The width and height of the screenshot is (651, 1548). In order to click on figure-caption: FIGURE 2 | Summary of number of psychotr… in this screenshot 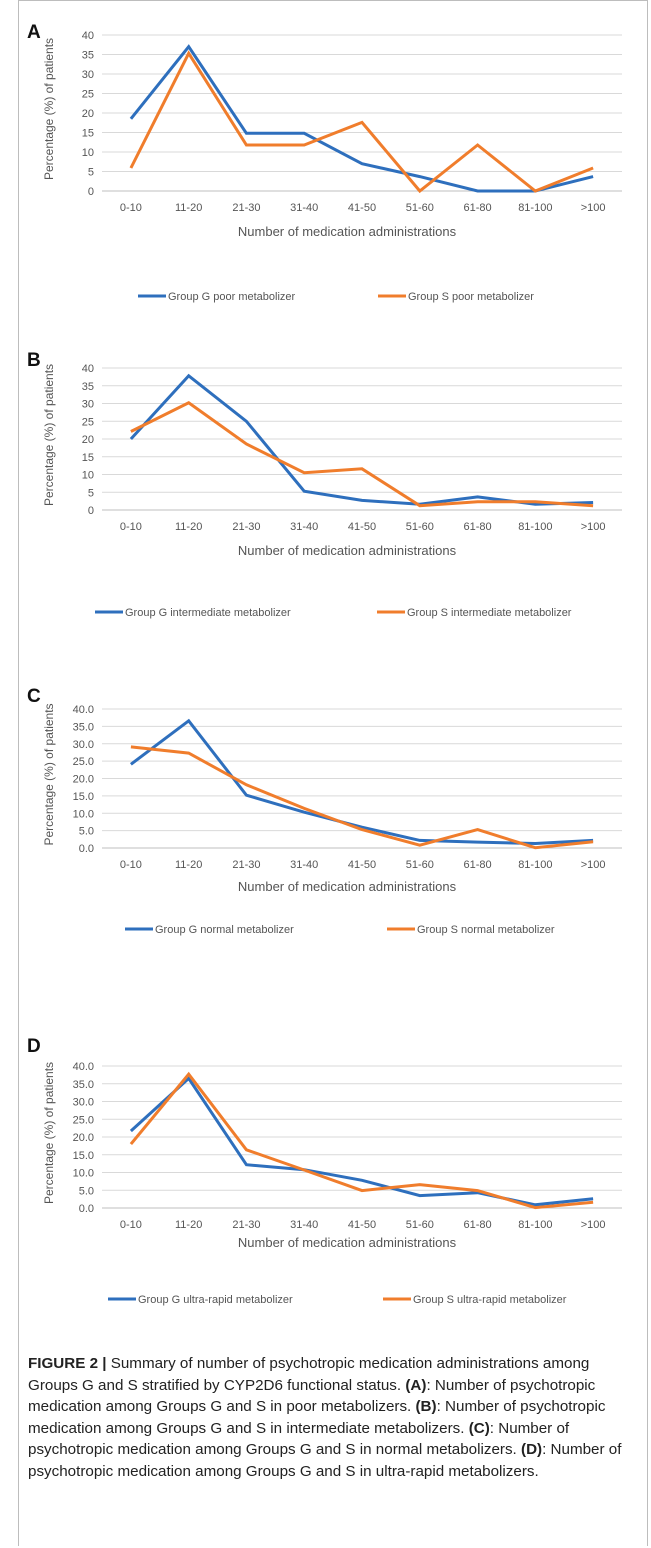, I will do `click(335, 1418)`.